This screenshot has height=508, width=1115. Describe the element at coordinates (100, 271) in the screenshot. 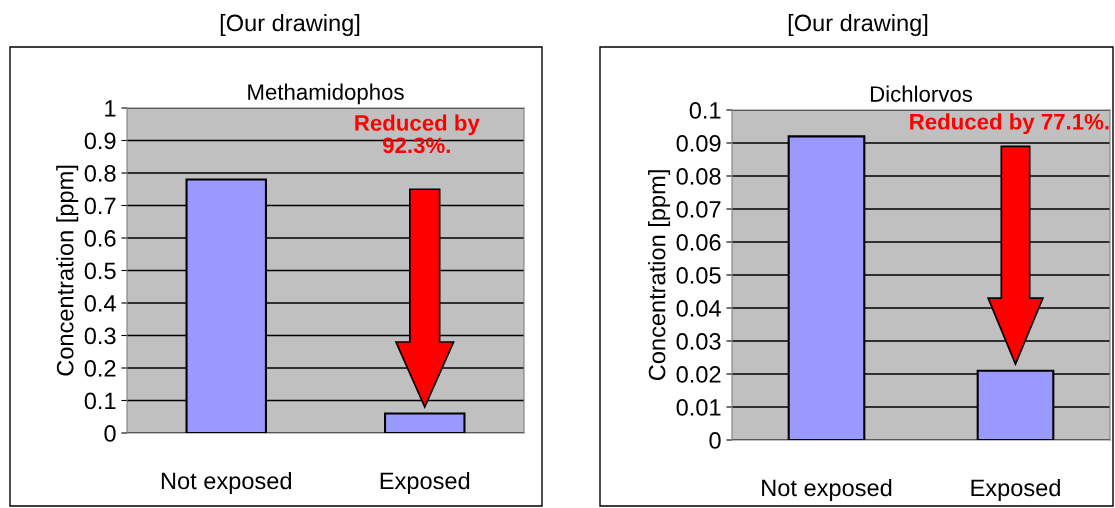

I see `y-tick-label: 0.5` at that location.